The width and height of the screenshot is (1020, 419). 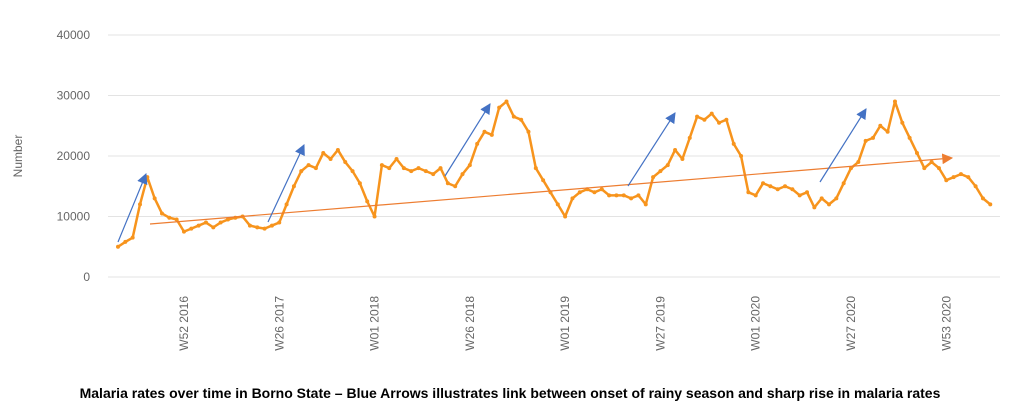 I want to click on y-axis-title: Number, so click(x=18, y=156).